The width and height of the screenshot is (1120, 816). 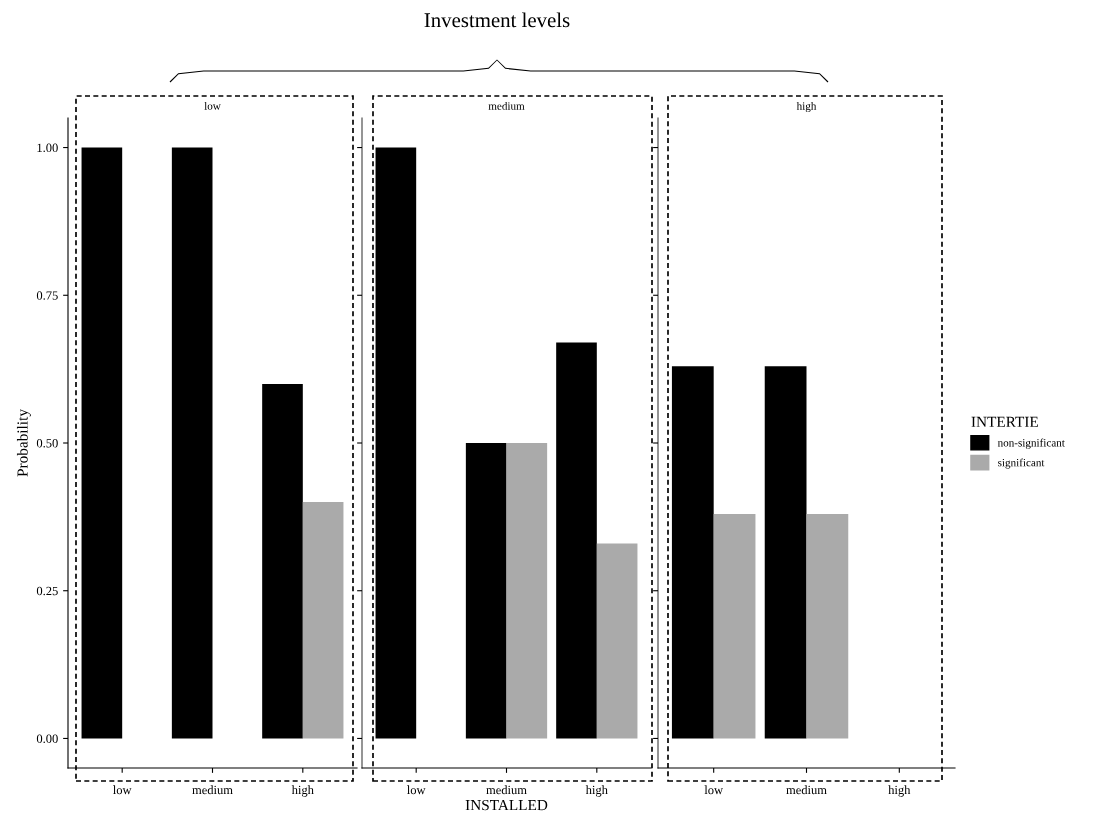 What do you see at coordinates (47, 738) in the screenshot?
I see `y-tick-label: 0.00` at bounding box center [47, 738].